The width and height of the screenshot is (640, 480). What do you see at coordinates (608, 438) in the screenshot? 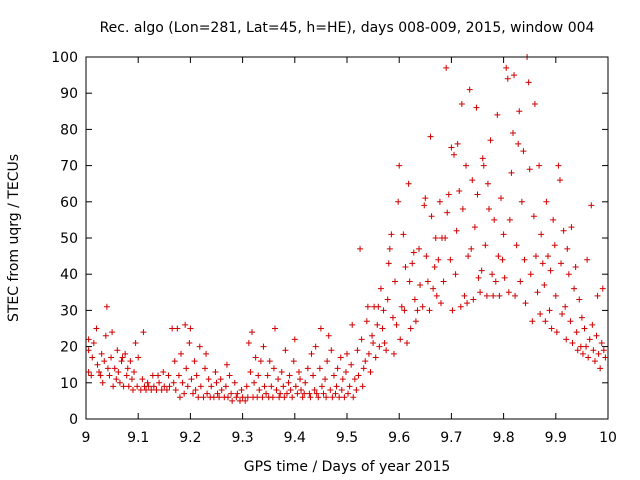
I see `x-tick-label: 10` at bounding box center [608, 438].